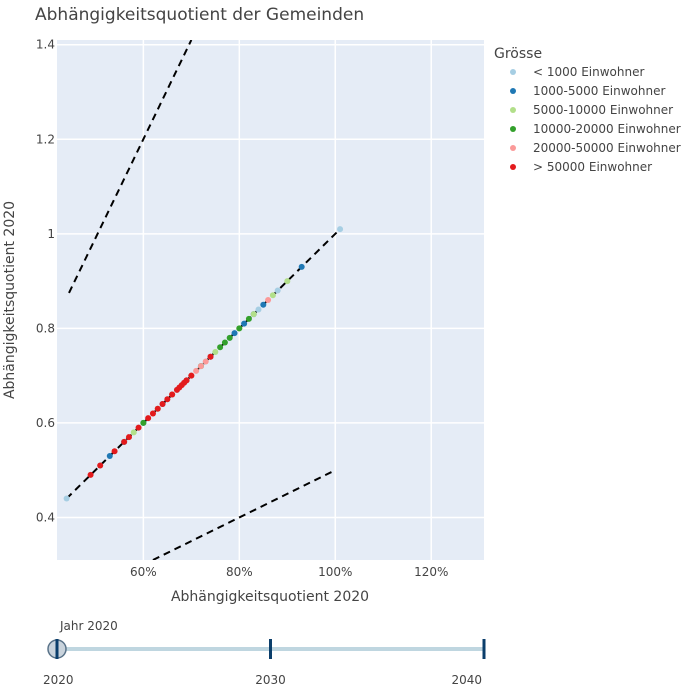 This screenshot has height=700, width=700. What do you see at coordinates (58, 680) in the screenshot?
I see `slider-tick-label: 2020` at bounding box center [58, 680].